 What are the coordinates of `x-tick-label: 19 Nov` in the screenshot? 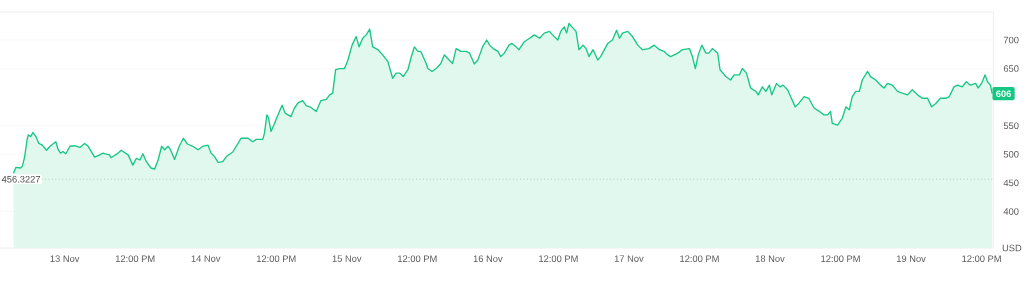 It's located at (911, 258).